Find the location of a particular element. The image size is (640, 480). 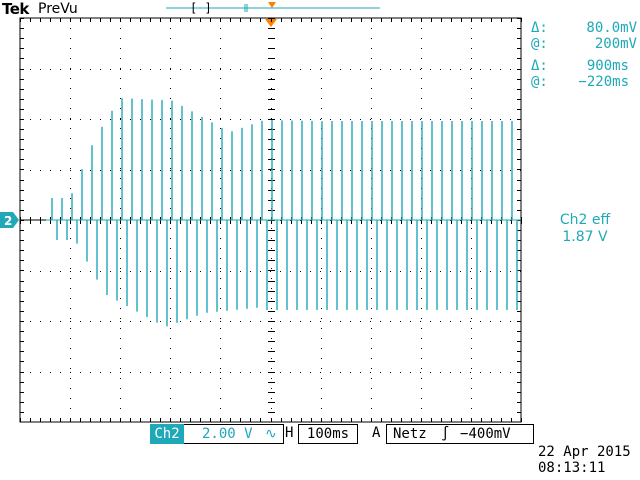

voltage-cursor-readout: Δ: 80.0mV @: 200mV is located at coordinates (584, 36).